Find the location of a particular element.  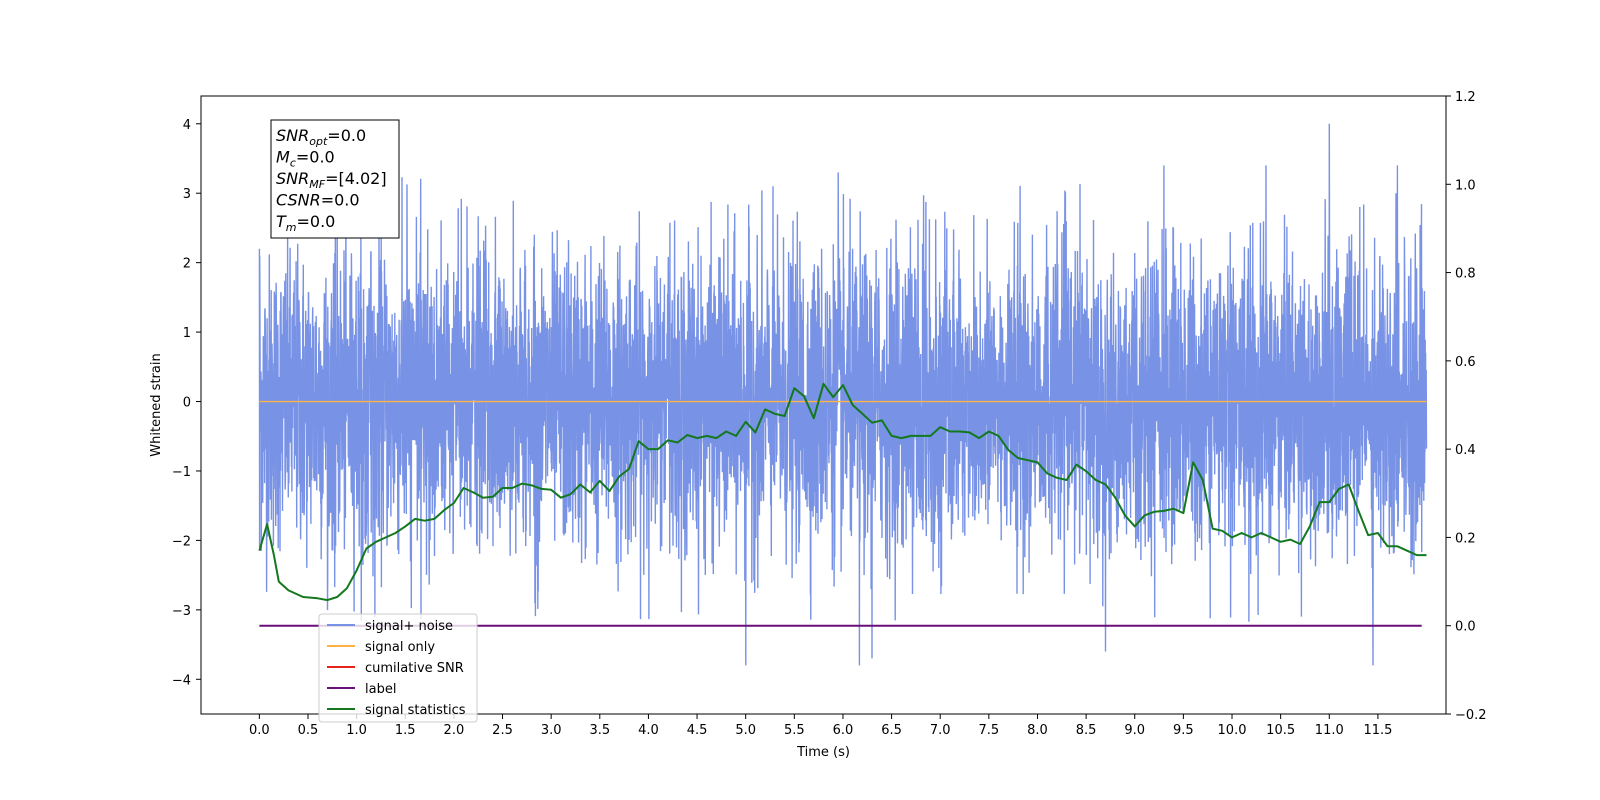

x-tick-label: 6.0 is located at coordinates (843, 730).